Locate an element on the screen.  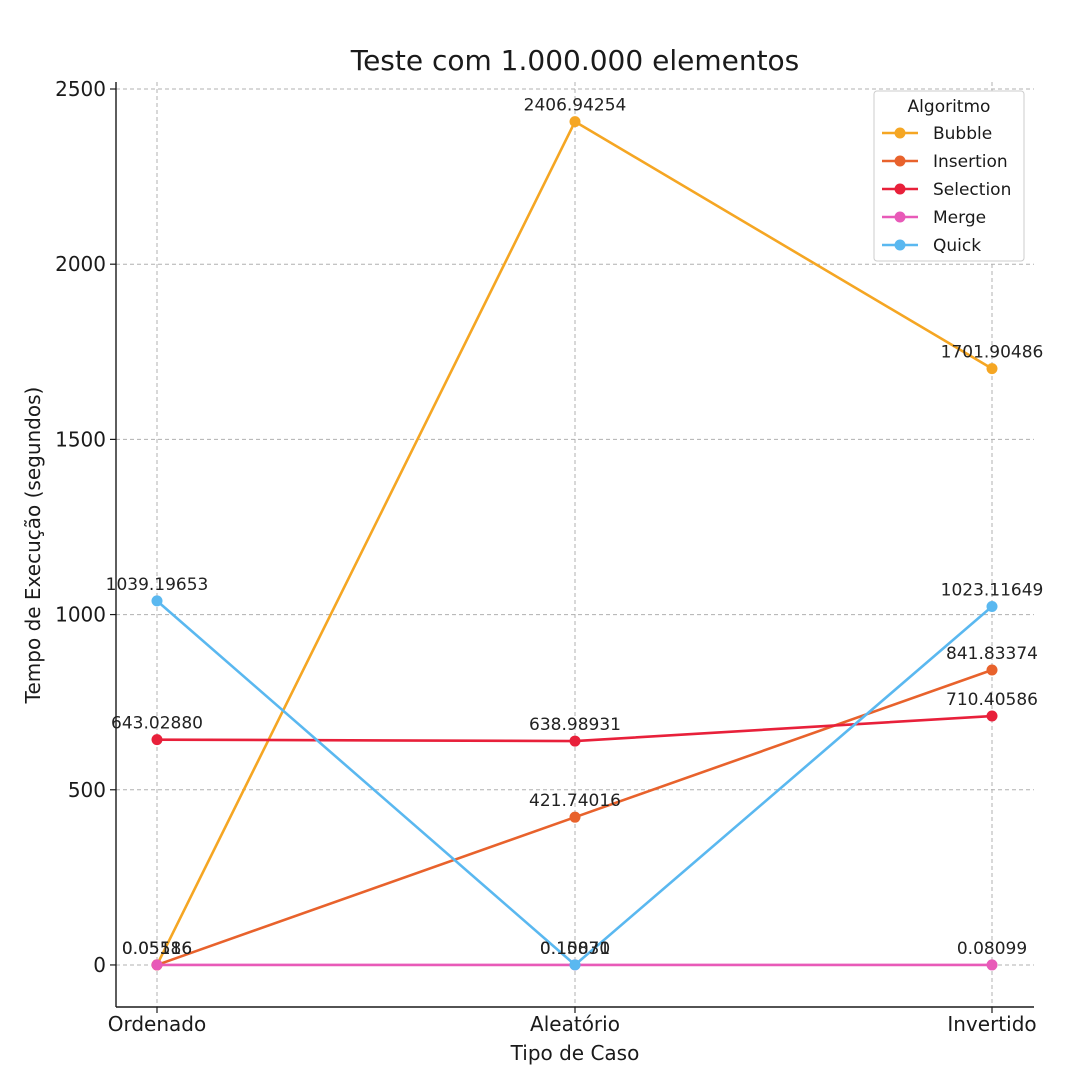
x-tick-label: Ordenado is located at coordinates (157, 1024).